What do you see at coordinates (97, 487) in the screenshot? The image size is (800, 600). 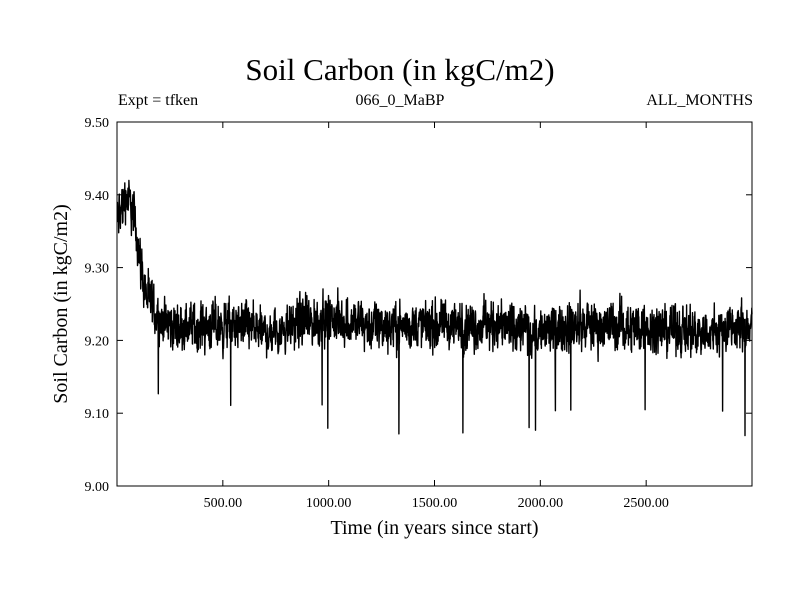 I see `y-tick-label: 9.00` at bounding box center [97, 487].